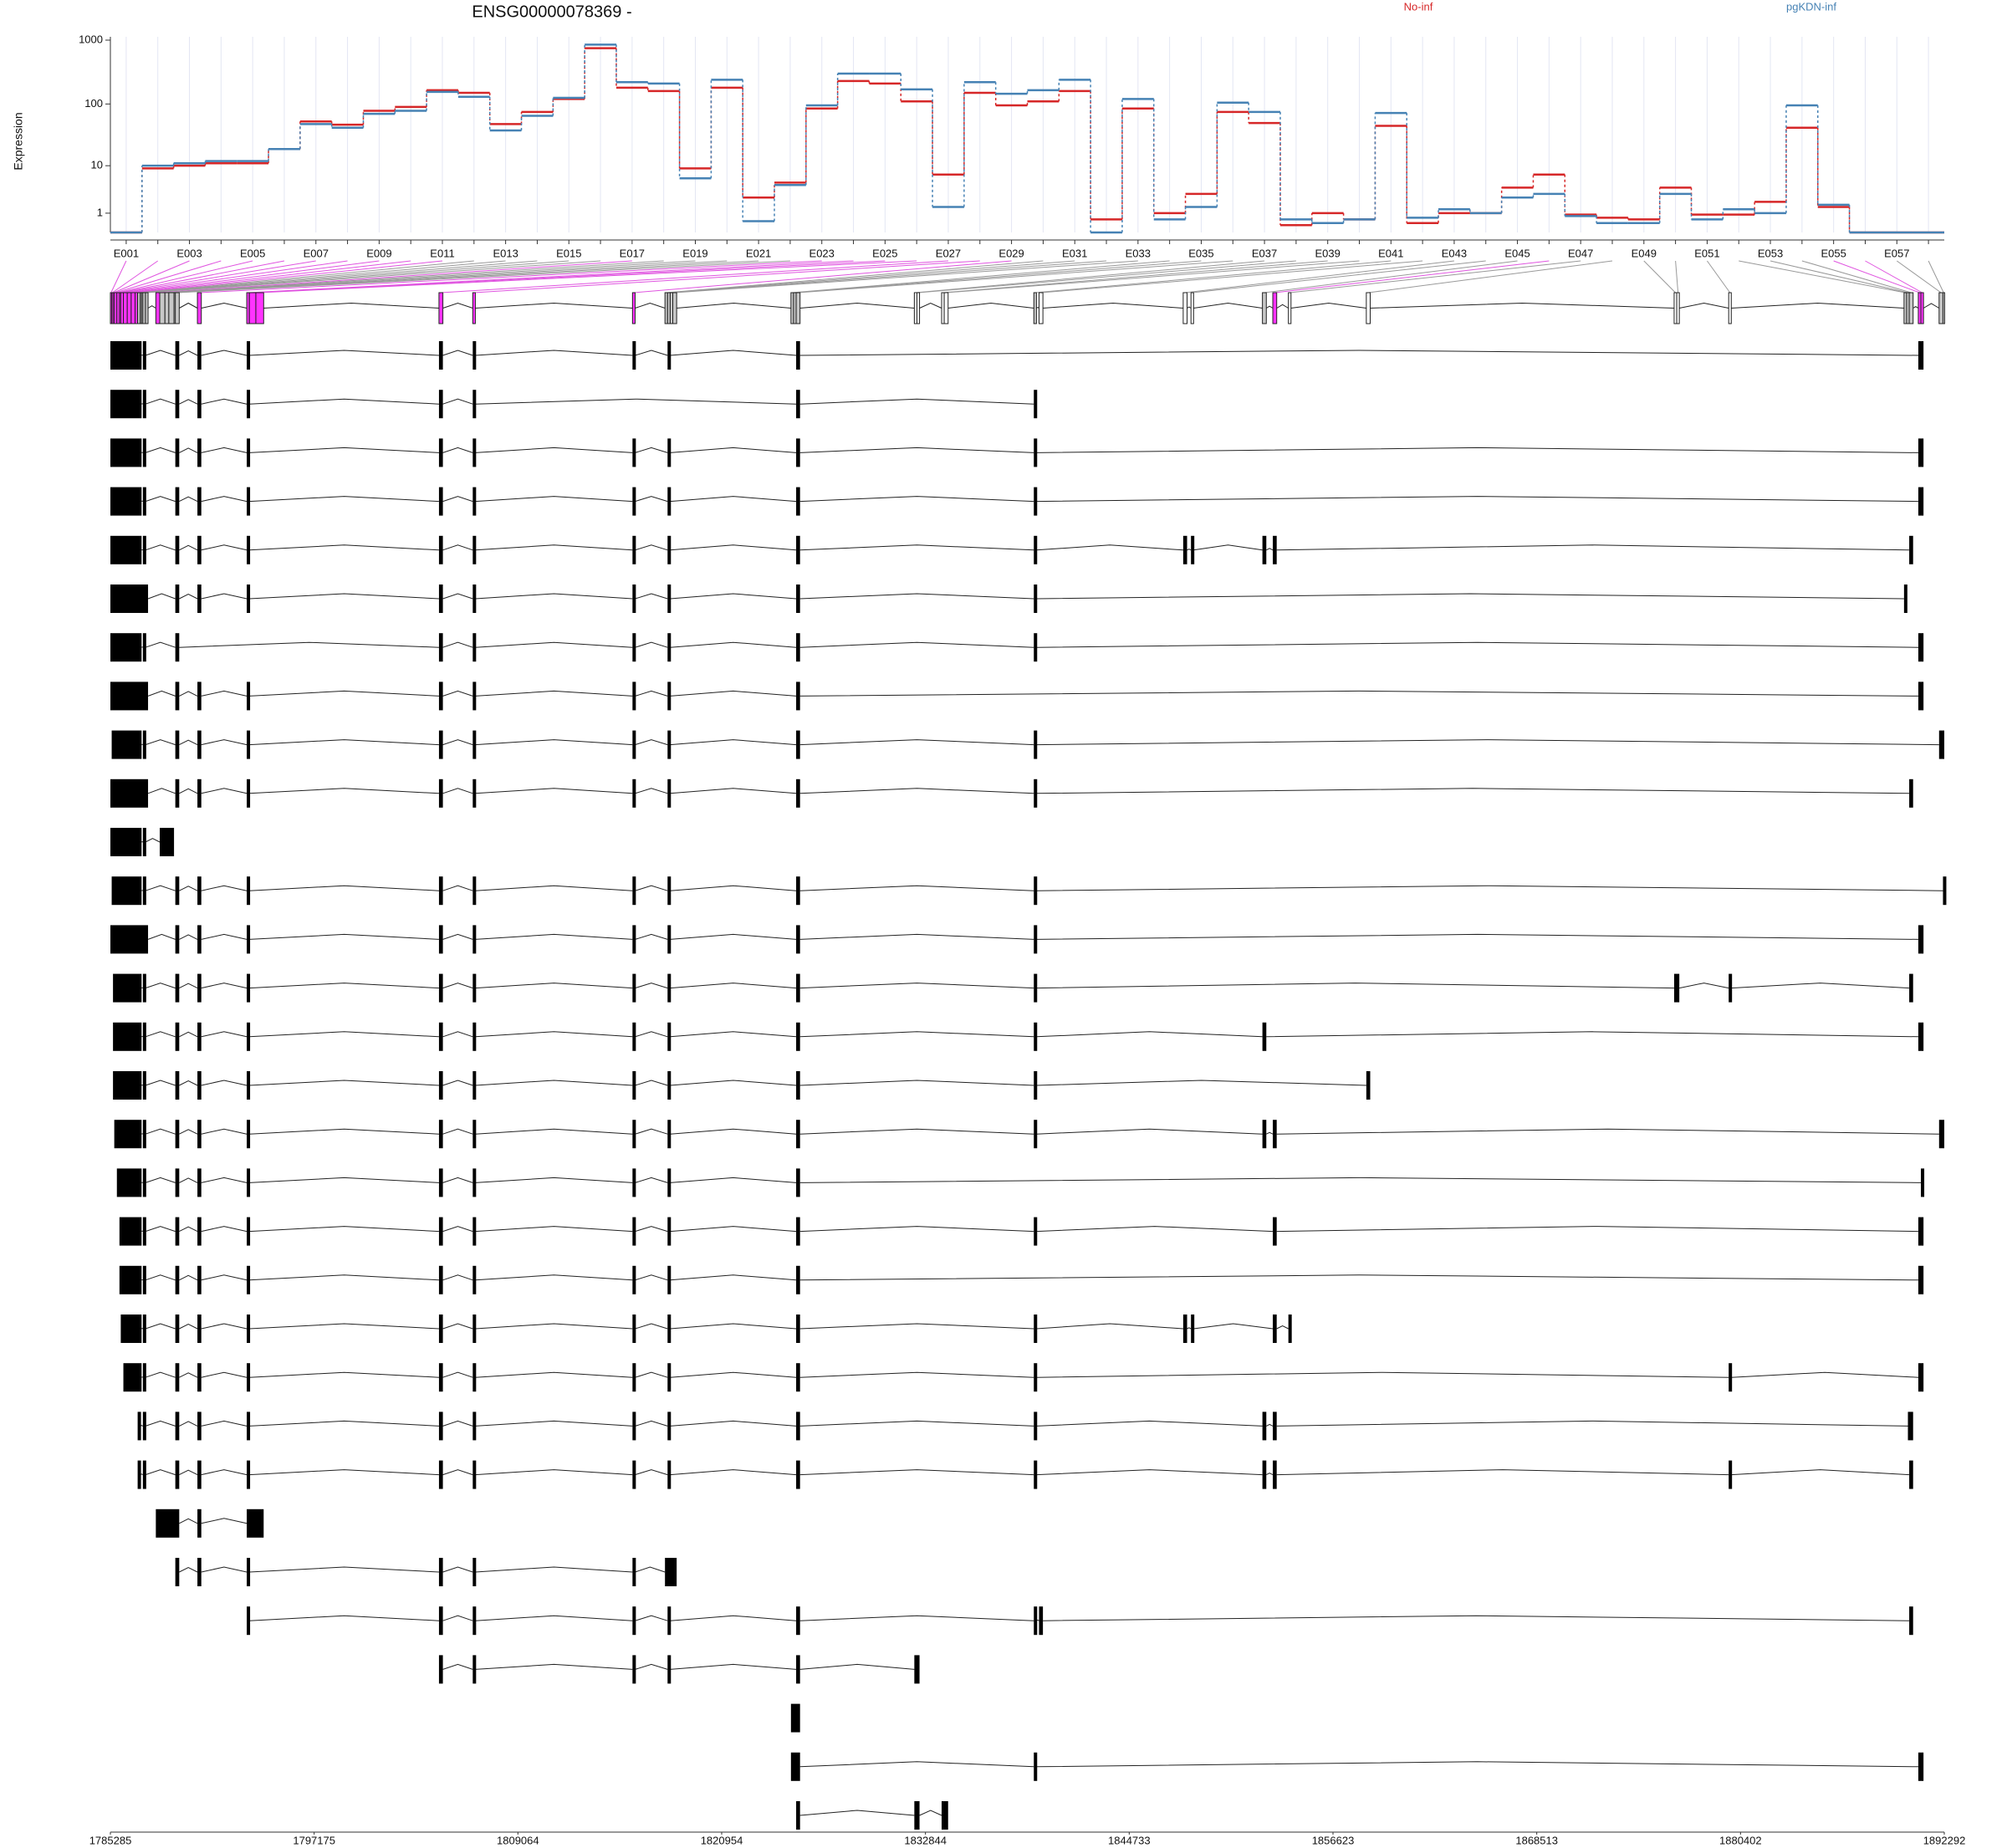 Image resolution: width=2007 pixels, height=1848 pixels. What do you see at coordinates (316, 253) in the screenshot?
I see `x-tick-label: E007` at bounding box center [316, 253].